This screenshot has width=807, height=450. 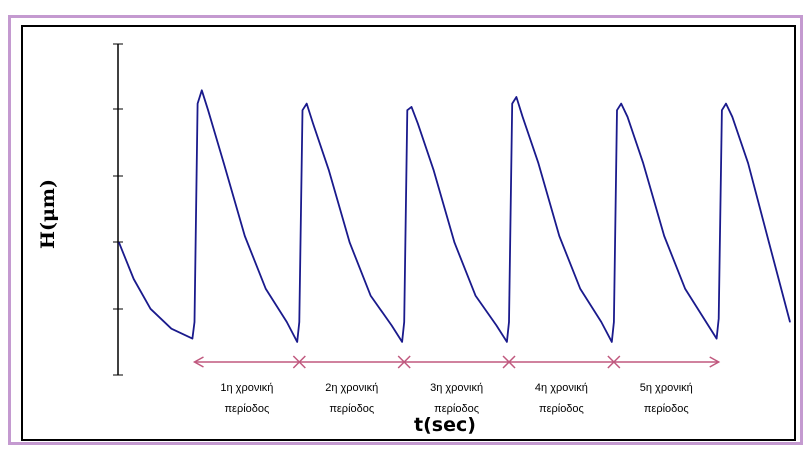 What do you see at coordinates (118, 209) in the screenshot?
I see `axes` at bounding box center [118, 209].